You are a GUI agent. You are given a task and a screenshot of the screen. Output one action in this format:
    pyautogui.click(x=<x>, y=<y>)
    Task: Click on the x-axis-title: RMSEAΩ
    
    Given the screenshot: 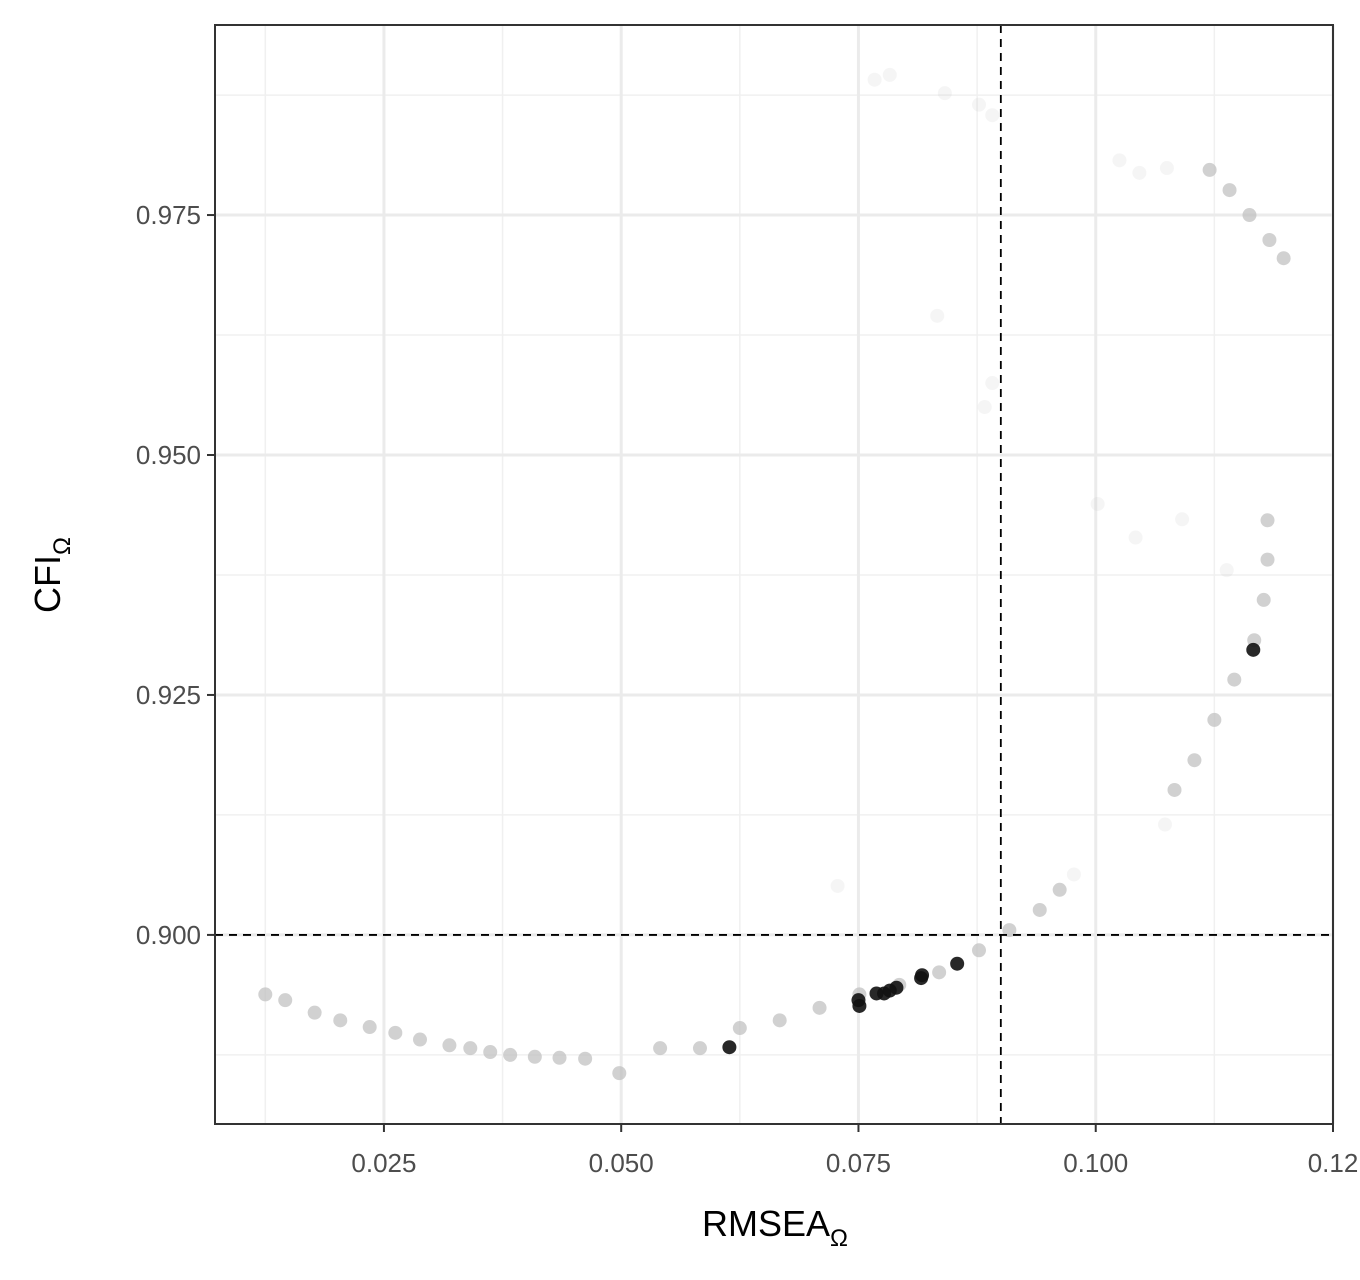 What is the action you would take?
    pyautogui.click(x=775, y=1227)
    